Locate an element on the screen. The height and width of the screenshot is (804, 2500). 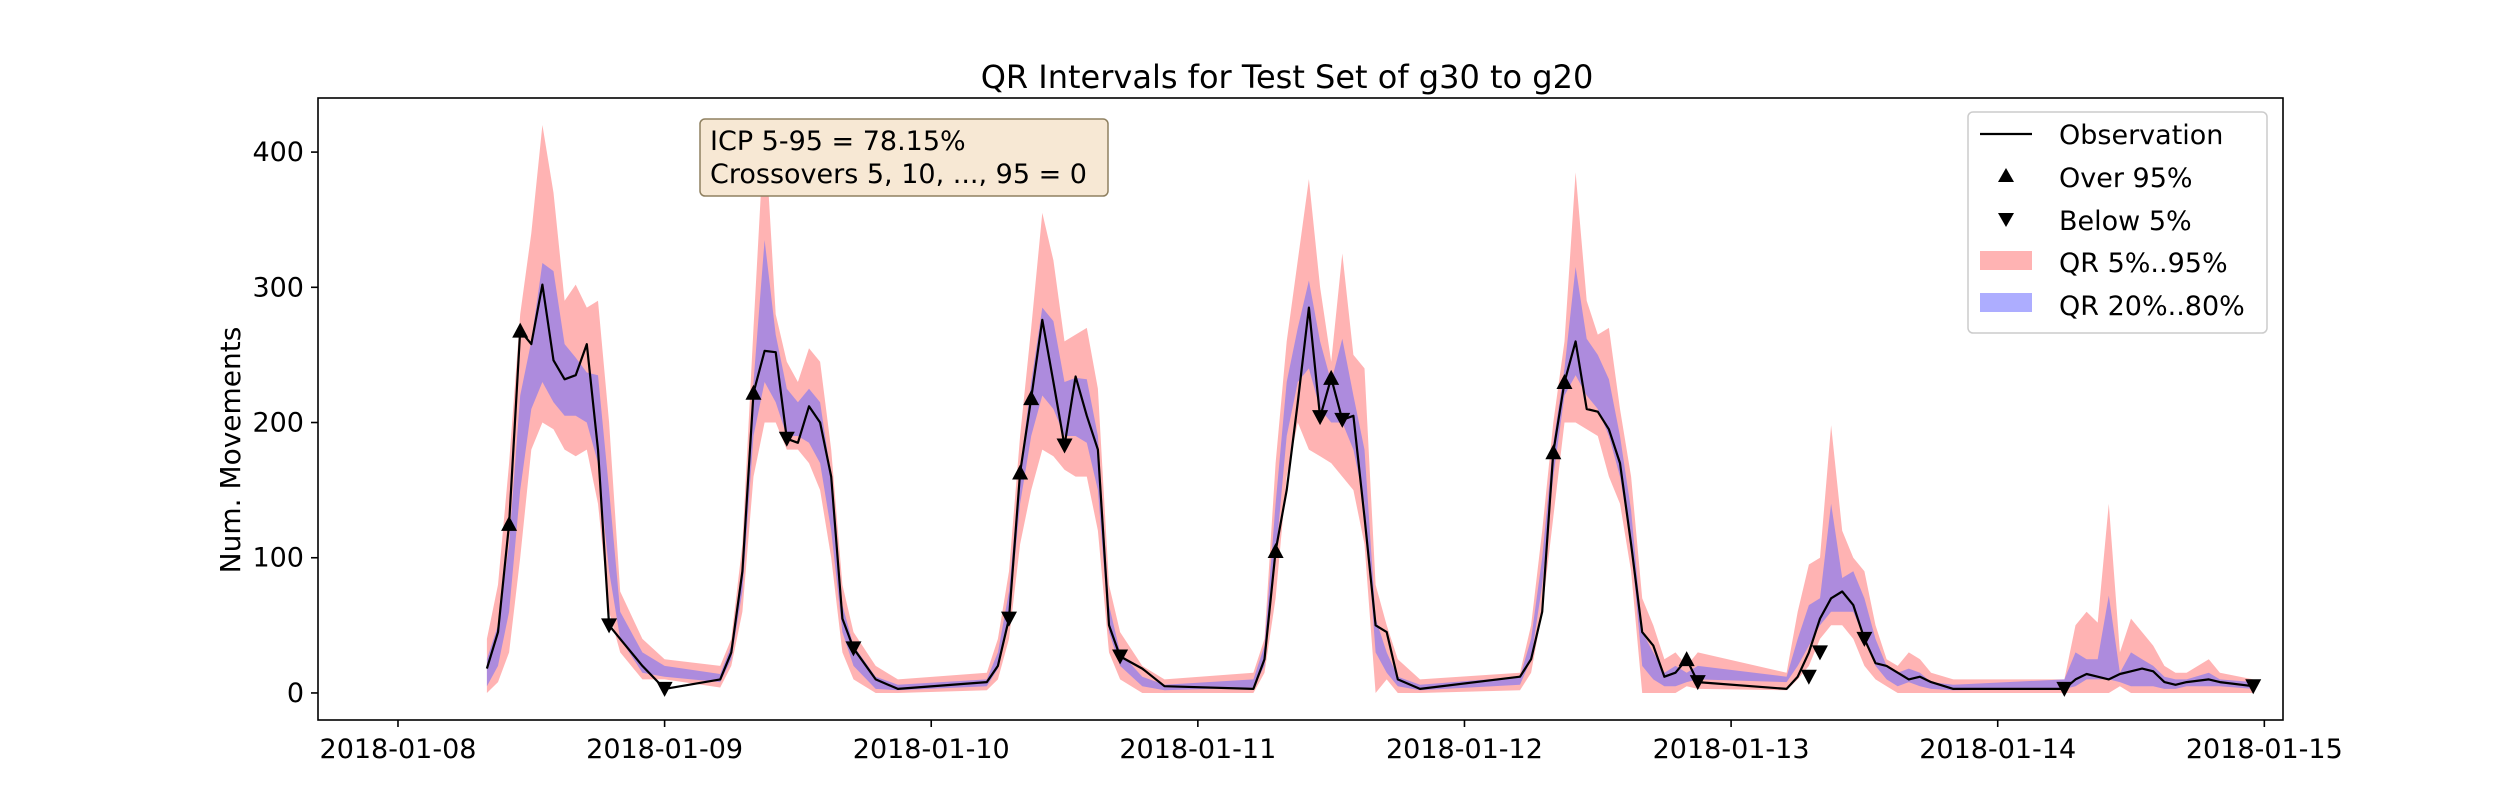
legend-triangle-up-swatch is located at coordinates (2006, 175).